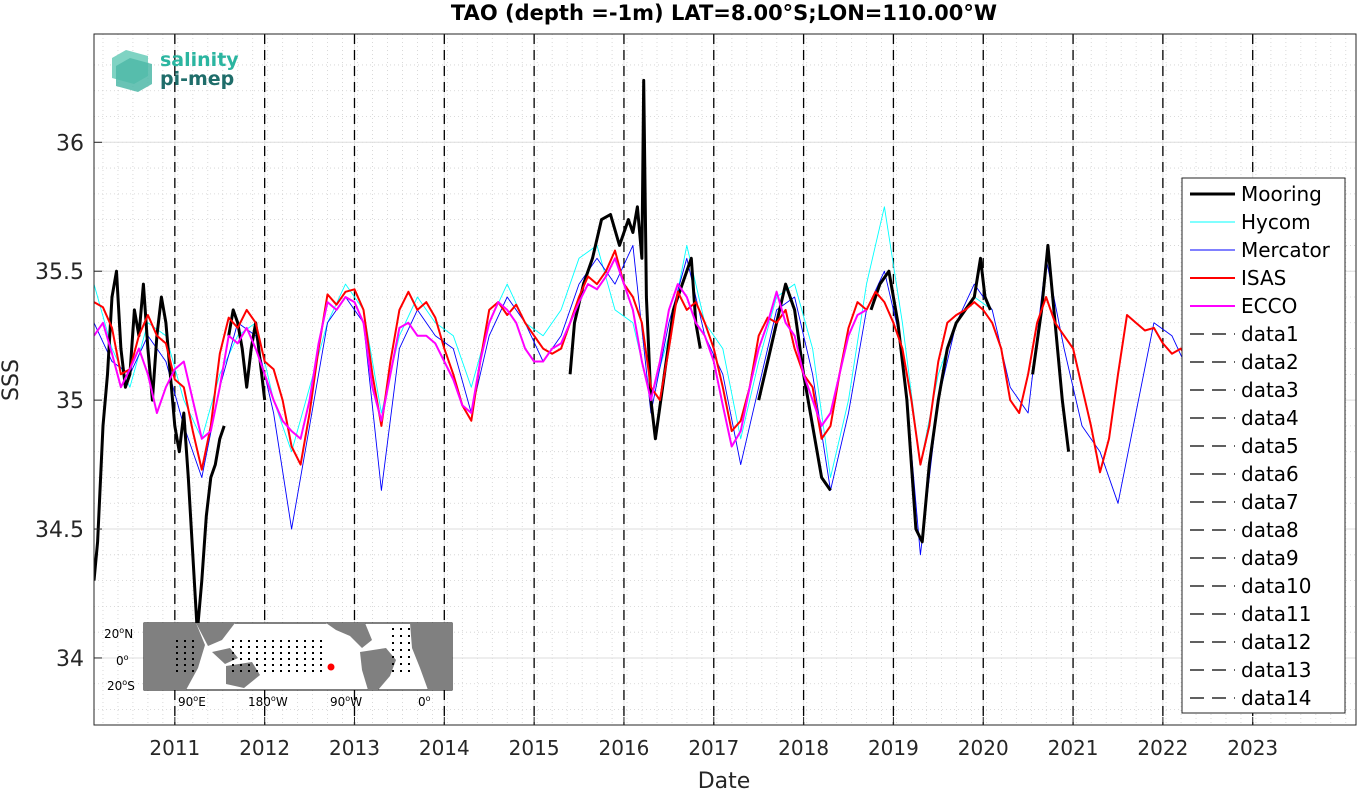 The image size is (1358, 790). What do you see at coordinates (199, 60) in the screenshot?
I see `logo-line1: salinity` at bounding box center [199, 60].